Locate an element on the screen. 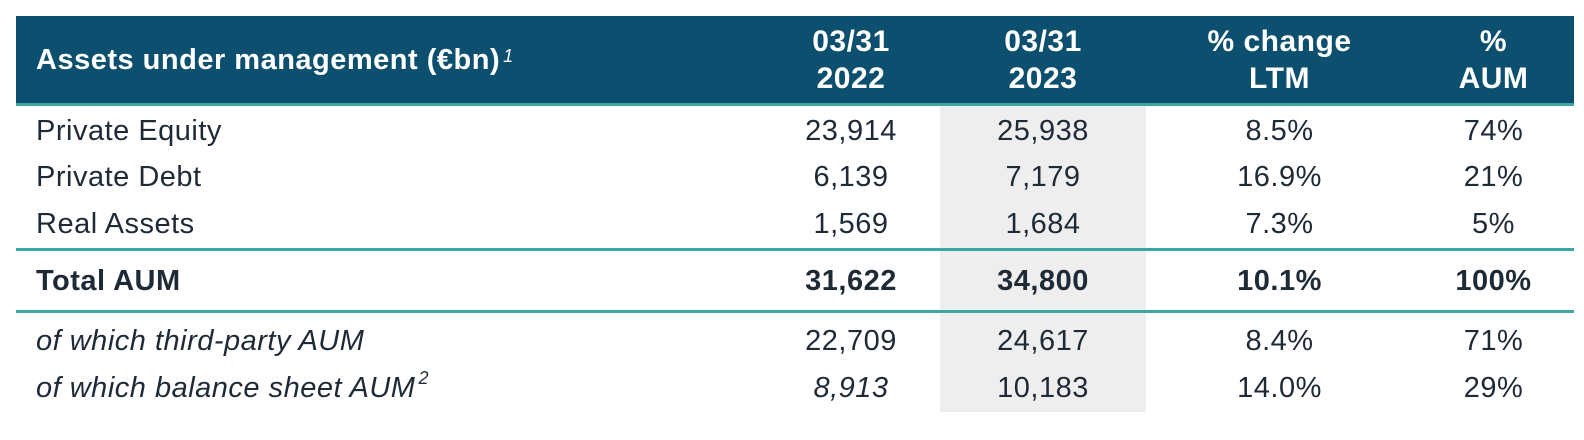  total-label: Total AUM is located at coordinates (389, 281).